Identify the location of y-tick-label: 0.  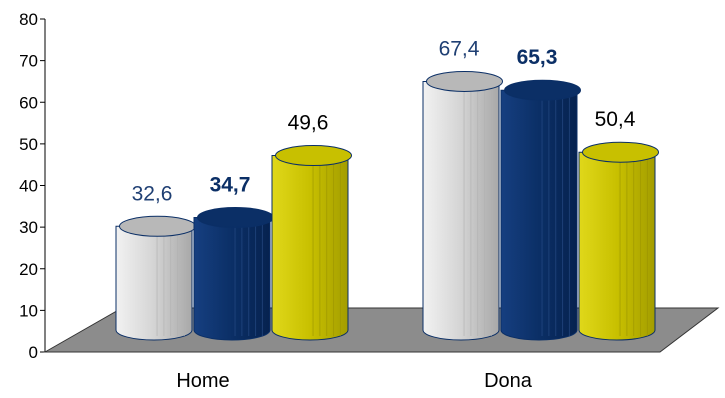
(33, 352).